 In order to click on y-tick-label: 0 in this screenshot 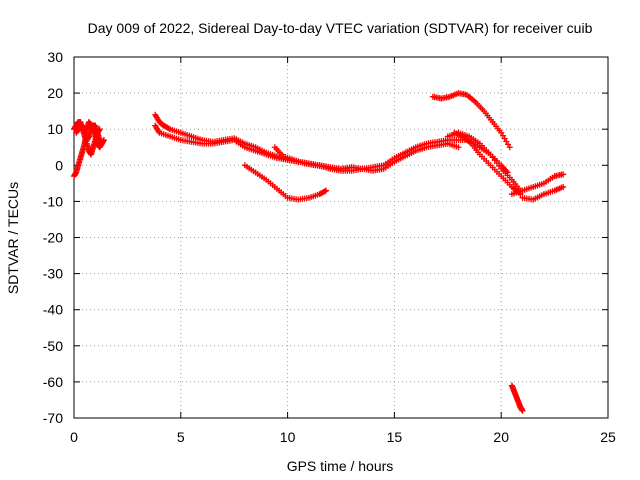, I will do `click(59, 165)`.